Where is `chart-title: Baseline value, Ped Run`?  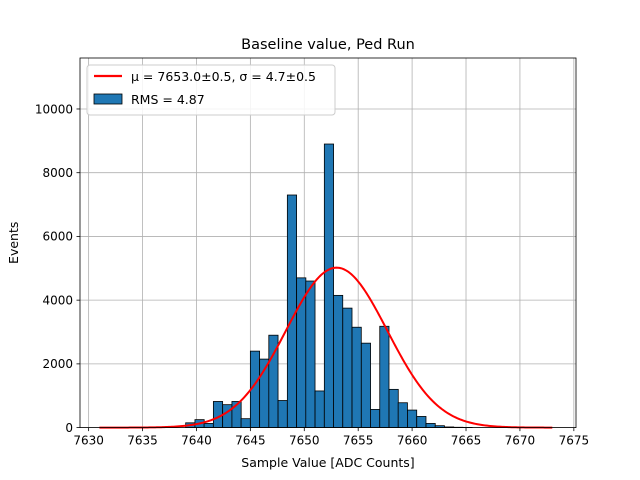 chart-title: Baseline value, Ped Run is located at coordinates (328, 45).